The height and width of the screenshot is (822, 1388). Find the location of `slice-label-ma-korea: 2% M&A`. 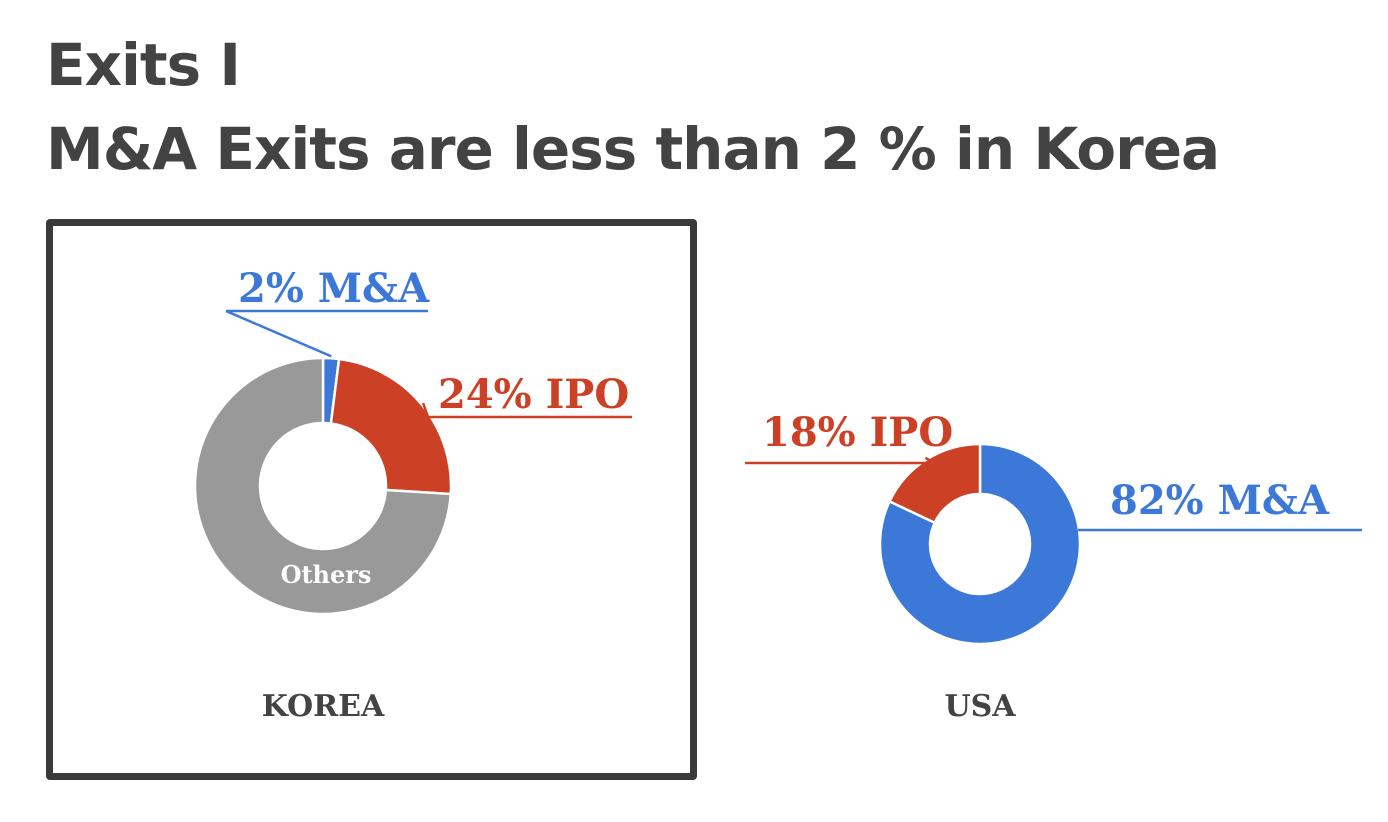

slice-label-ma-korea: 2% M&A is located at coordinates (334, 288).